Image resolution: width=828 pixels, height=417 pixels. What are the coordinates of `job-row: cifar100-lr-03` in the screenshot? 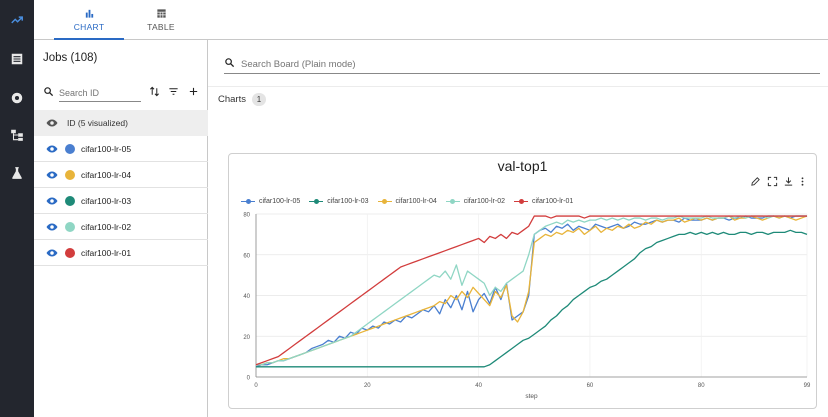 It's located at (121, 201).